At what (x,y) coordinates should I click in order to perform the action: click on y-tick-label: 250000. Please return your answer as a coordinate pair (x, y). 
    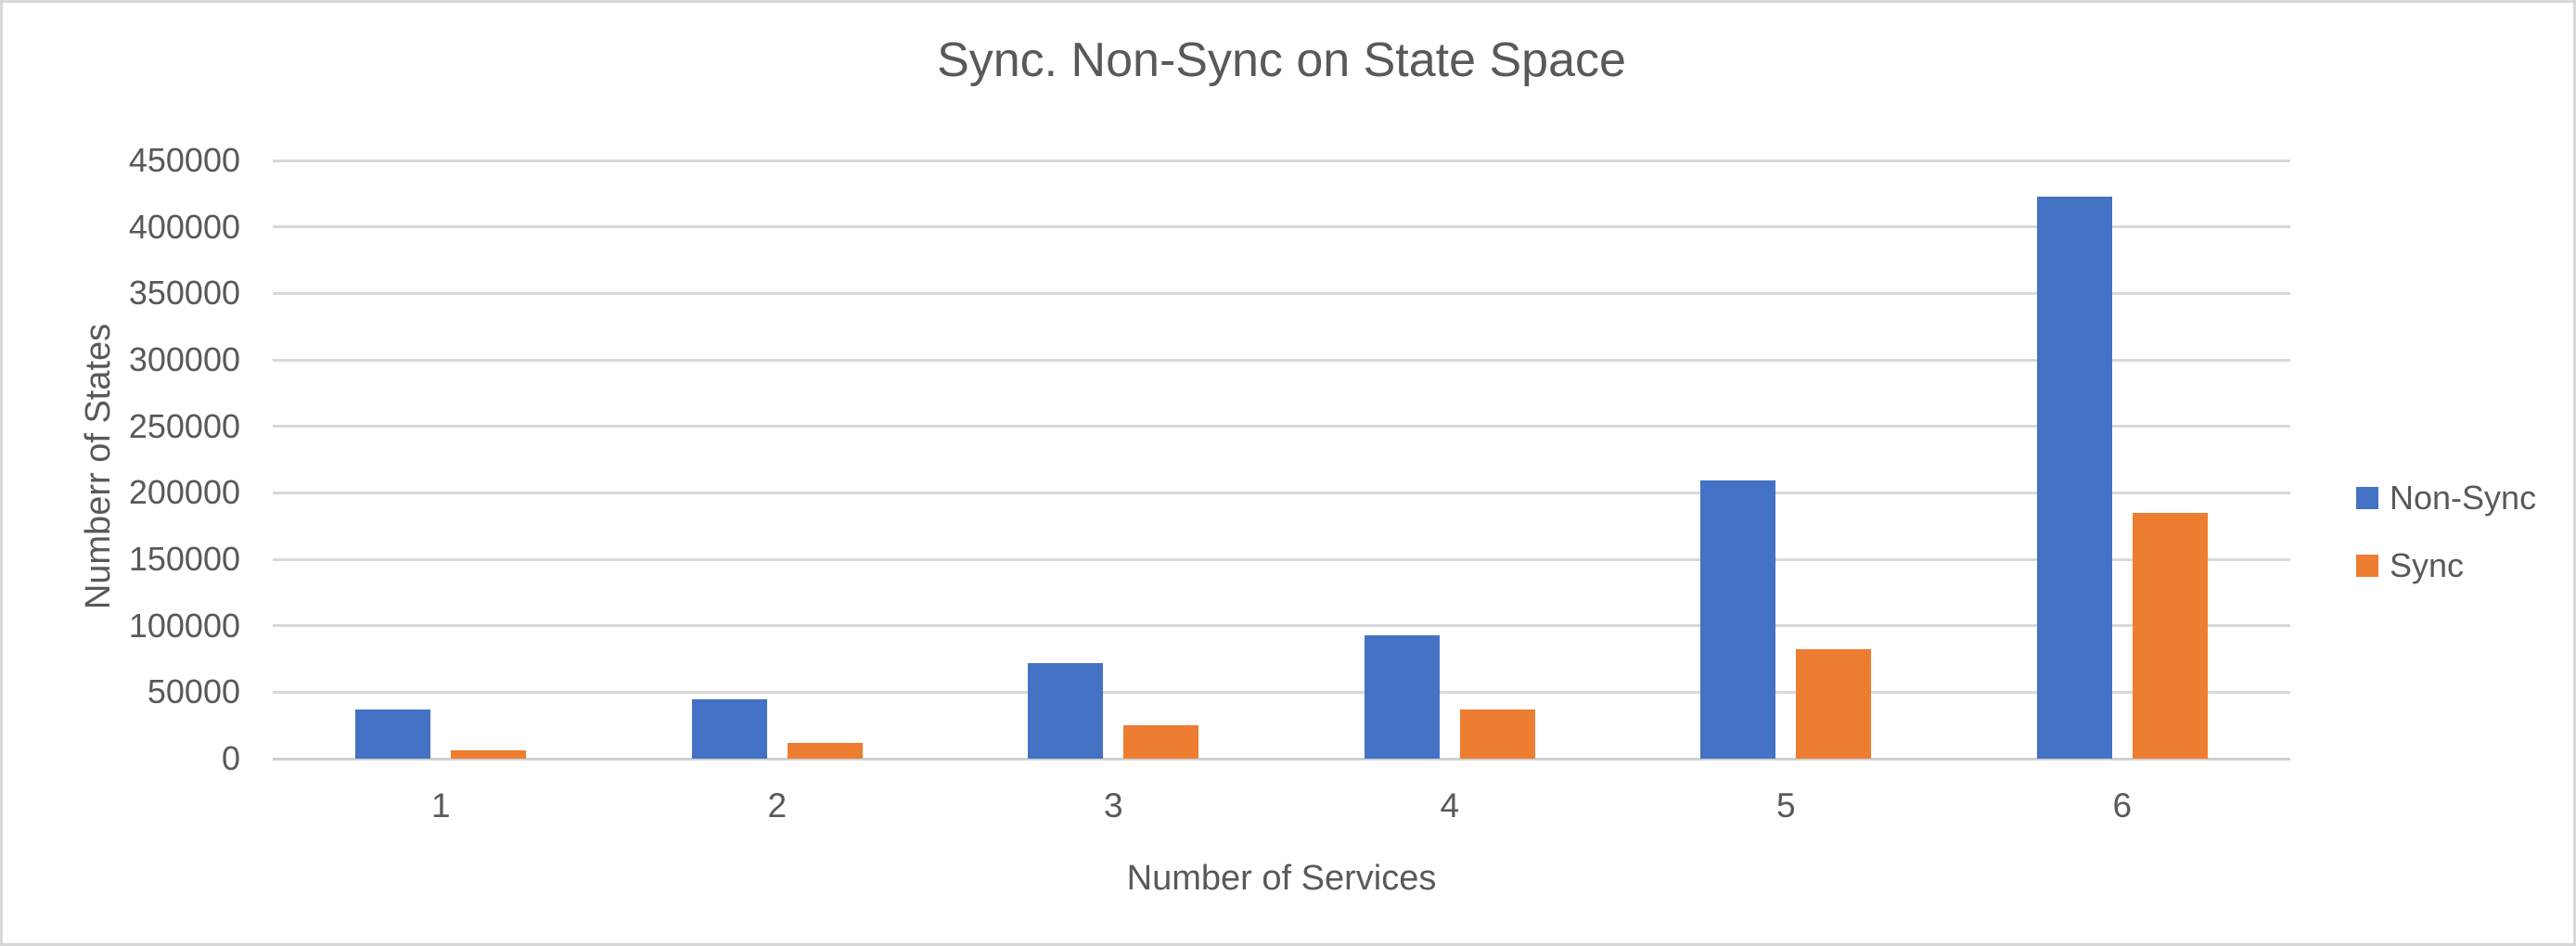
    Looking at the image, I should click on (184, 425).